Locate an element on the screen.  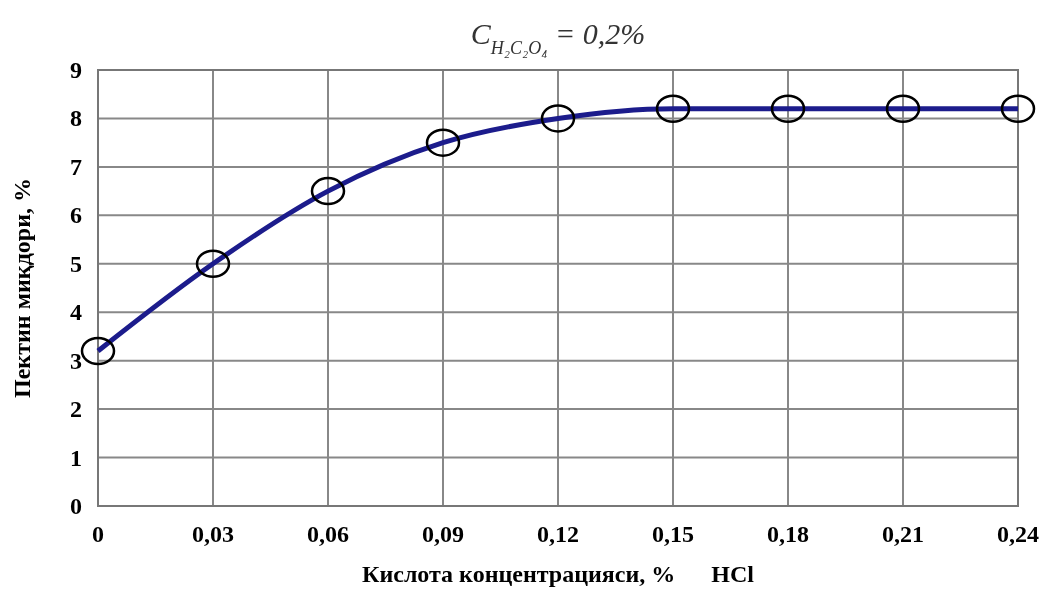
x-tick-label: 0,18 is located at coordinates (788, 534).